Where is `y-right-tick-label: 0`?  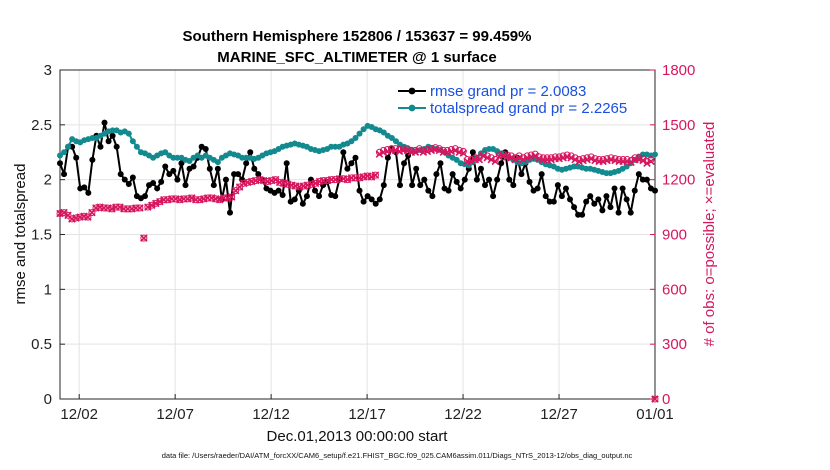
y-right-tick-label: 0 is located at coordinates (666, 399).